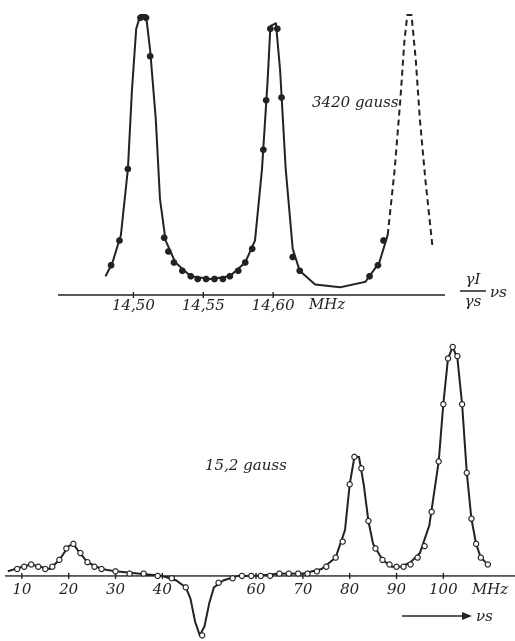 The height and width of the screenshot is (641, 515). What do you see at coordinates (410, 130) in the screenshot?
I see `curve` at bounding box center [410, 130].